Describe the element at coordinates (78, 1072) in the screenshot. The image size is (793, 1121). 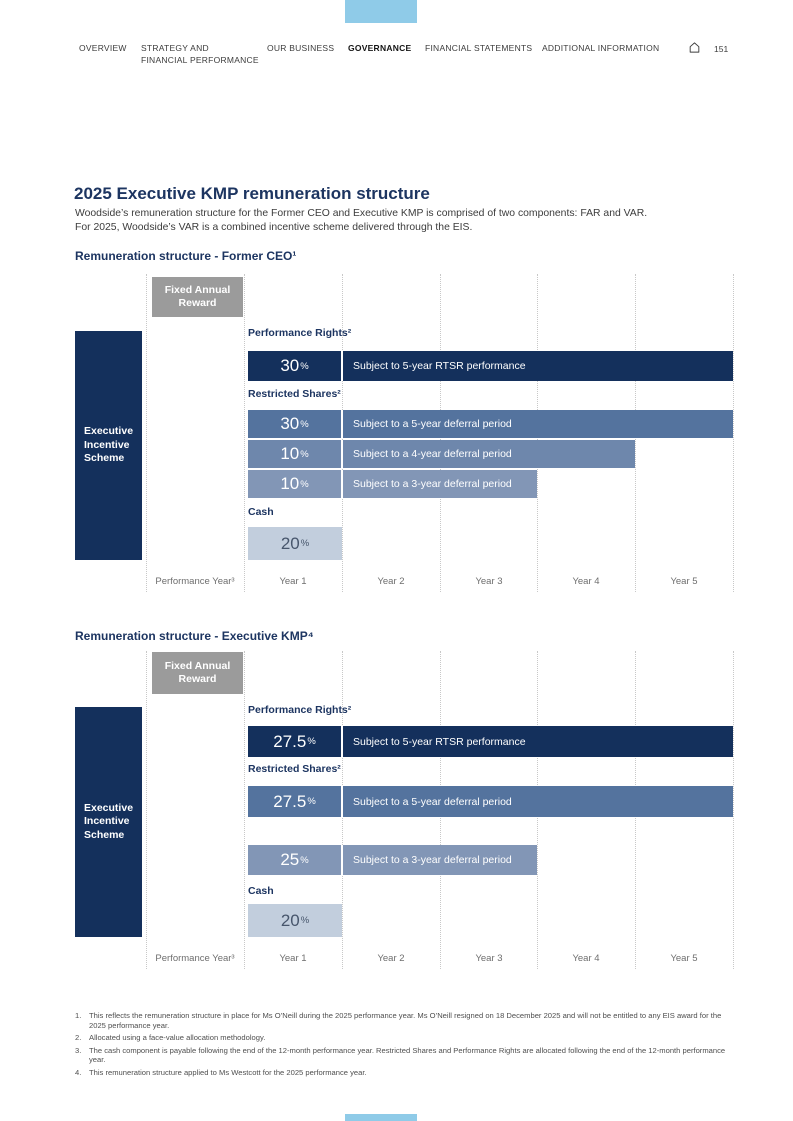
I see `footnote-number: 4.` at that location.